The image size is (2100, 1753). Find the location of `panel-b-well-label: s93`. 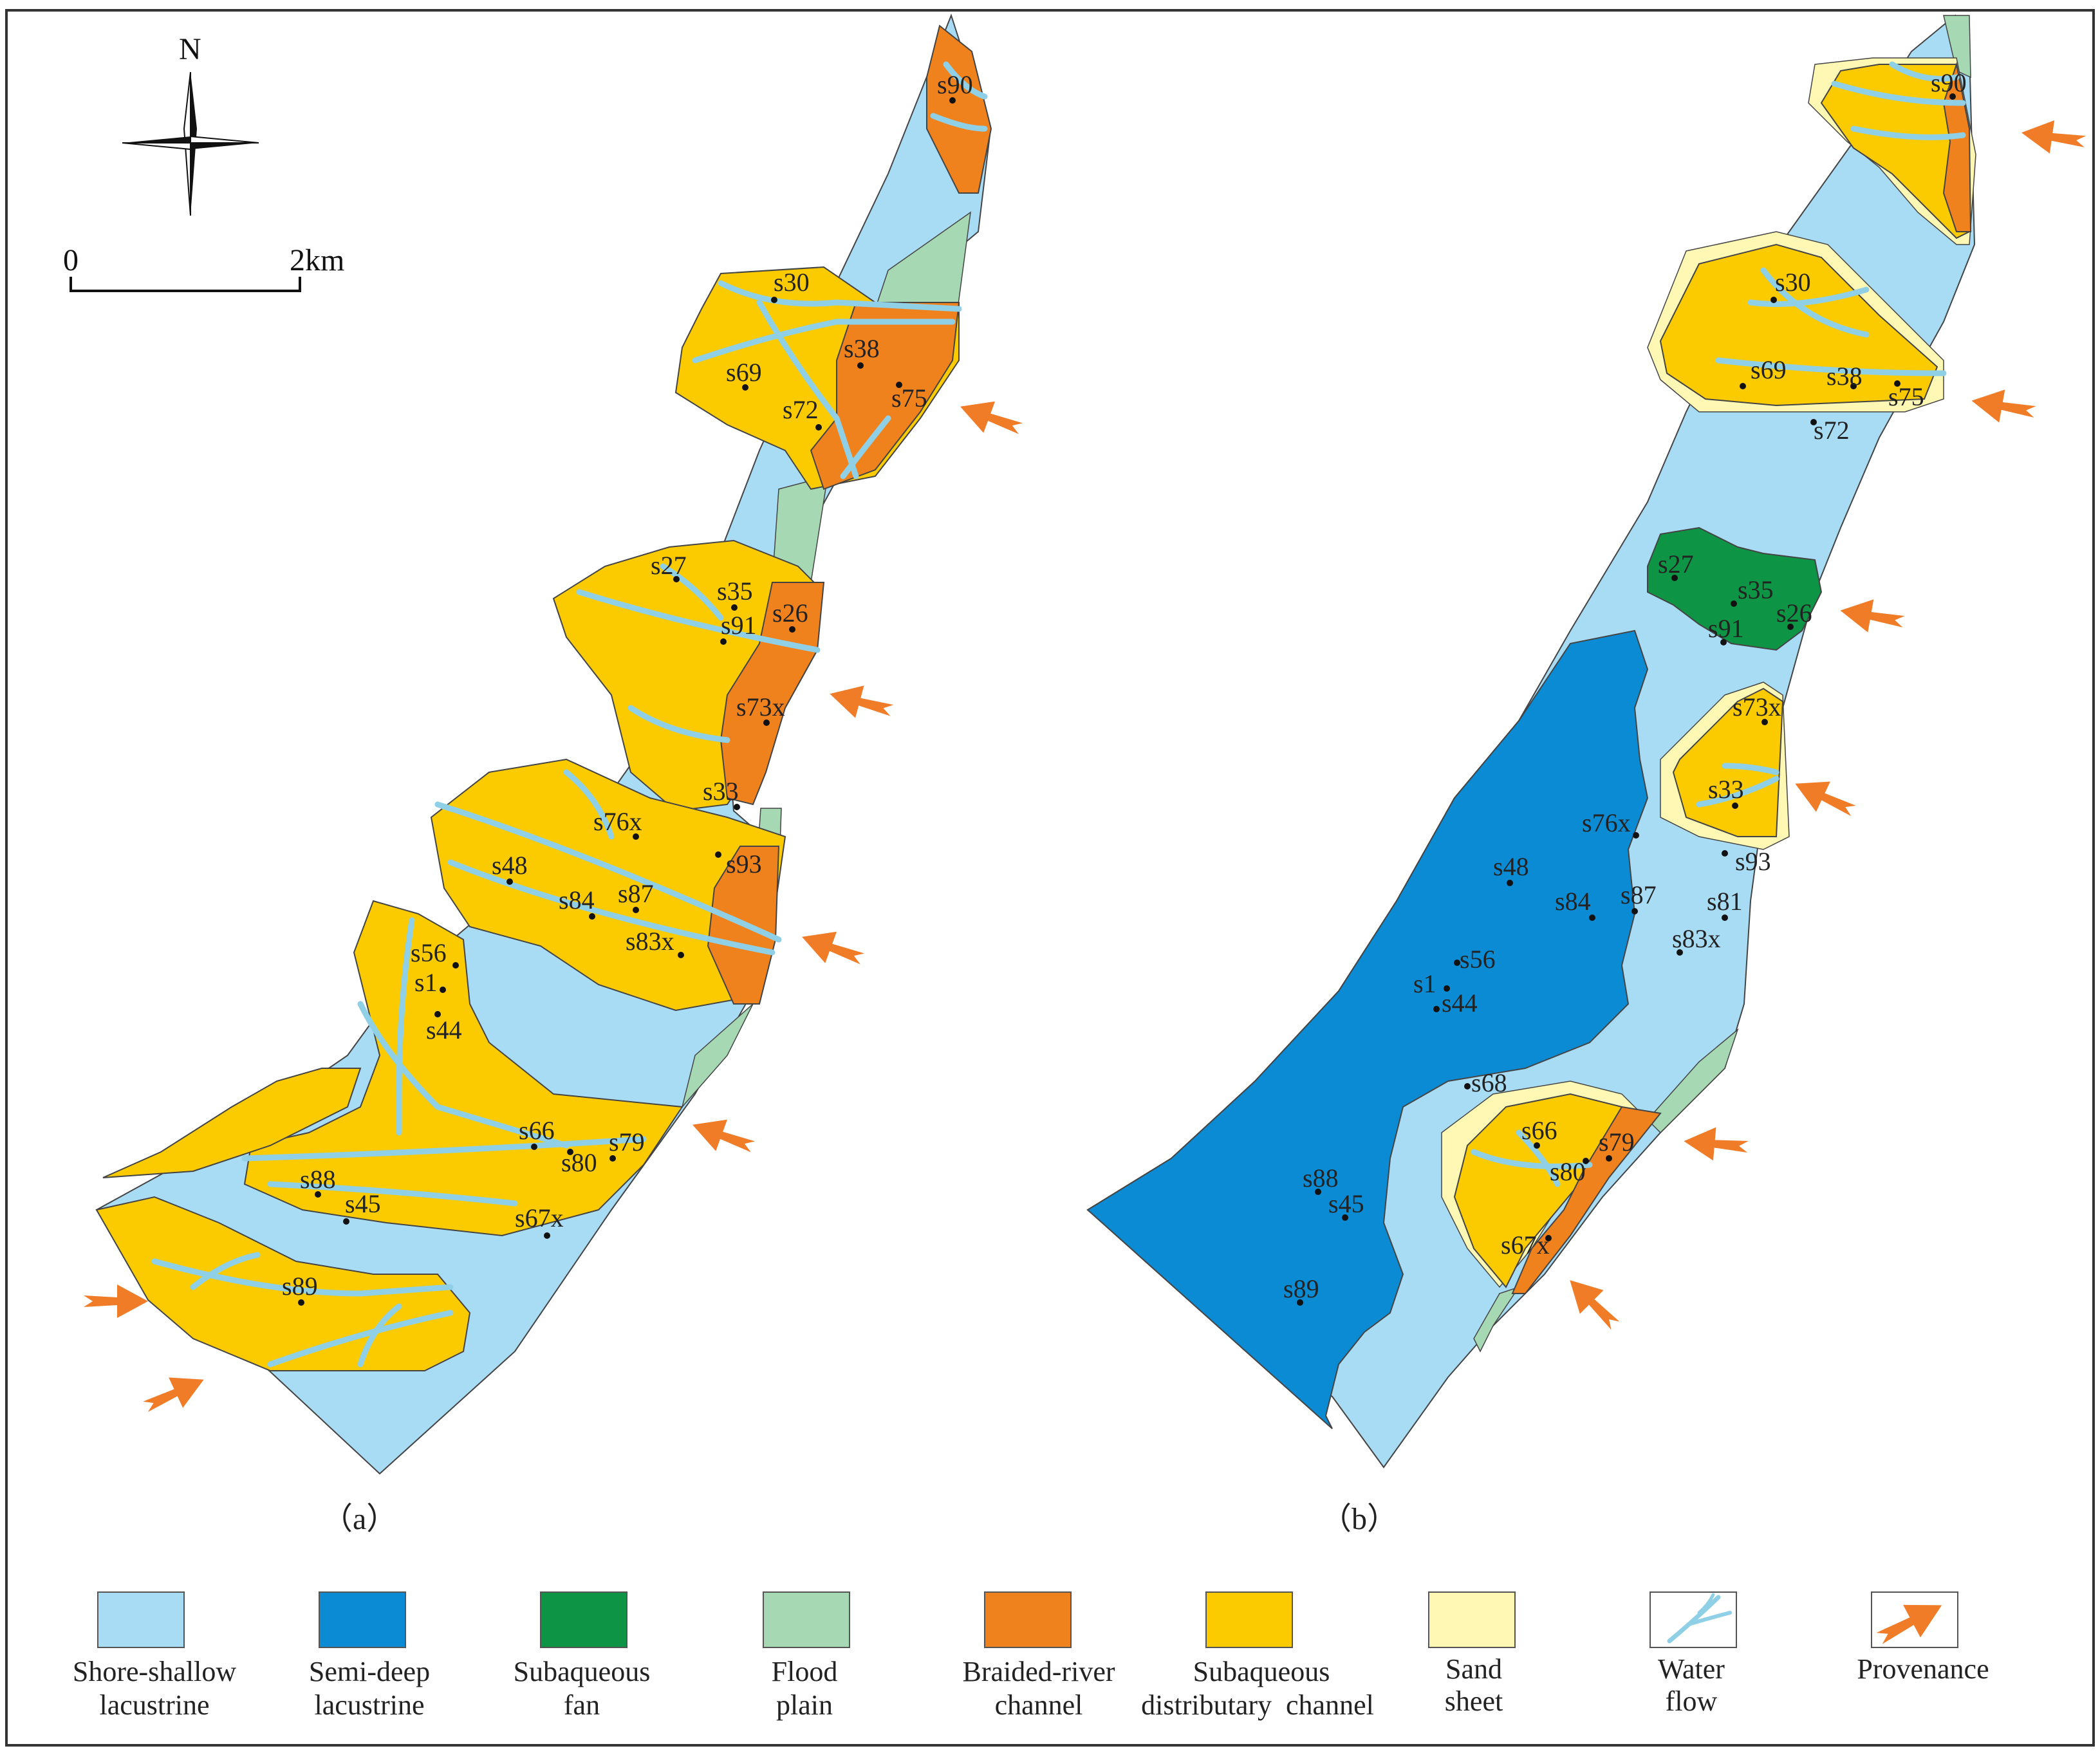

panel-b-well-label: s93 is located at coordinates (1753, 861).